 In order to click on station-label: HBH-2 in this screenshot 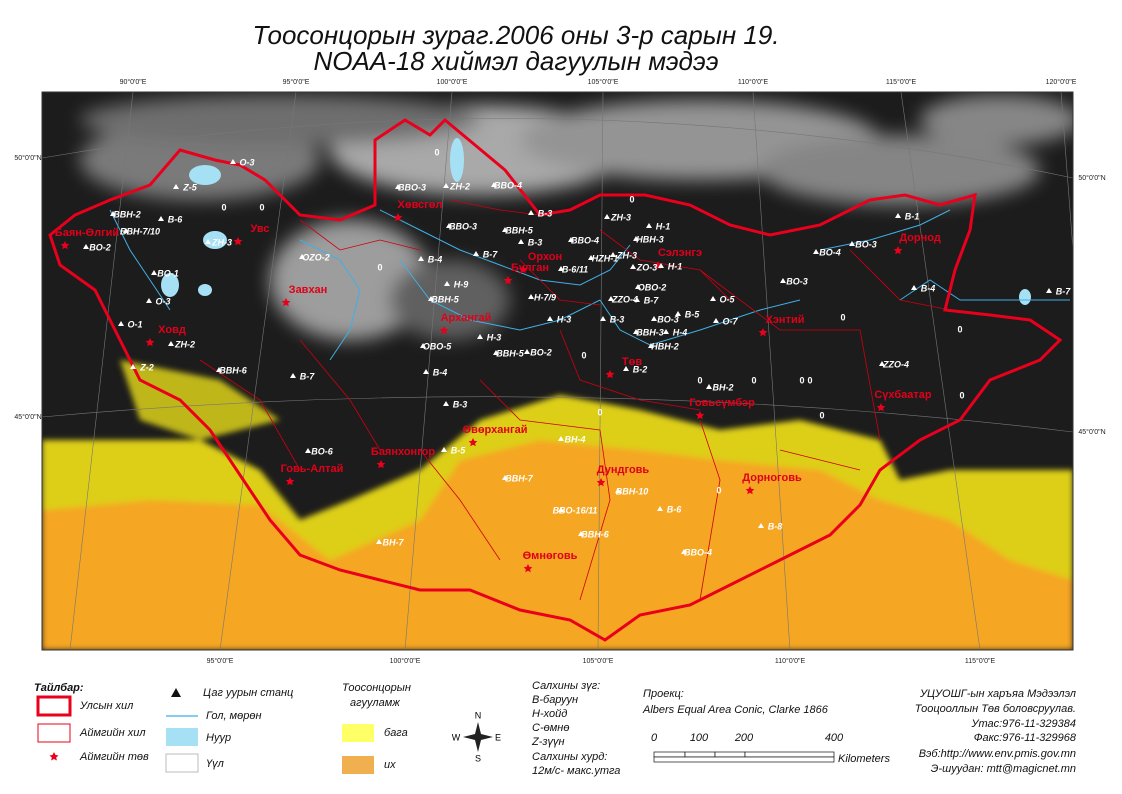, I will do `click(665, 346)`.